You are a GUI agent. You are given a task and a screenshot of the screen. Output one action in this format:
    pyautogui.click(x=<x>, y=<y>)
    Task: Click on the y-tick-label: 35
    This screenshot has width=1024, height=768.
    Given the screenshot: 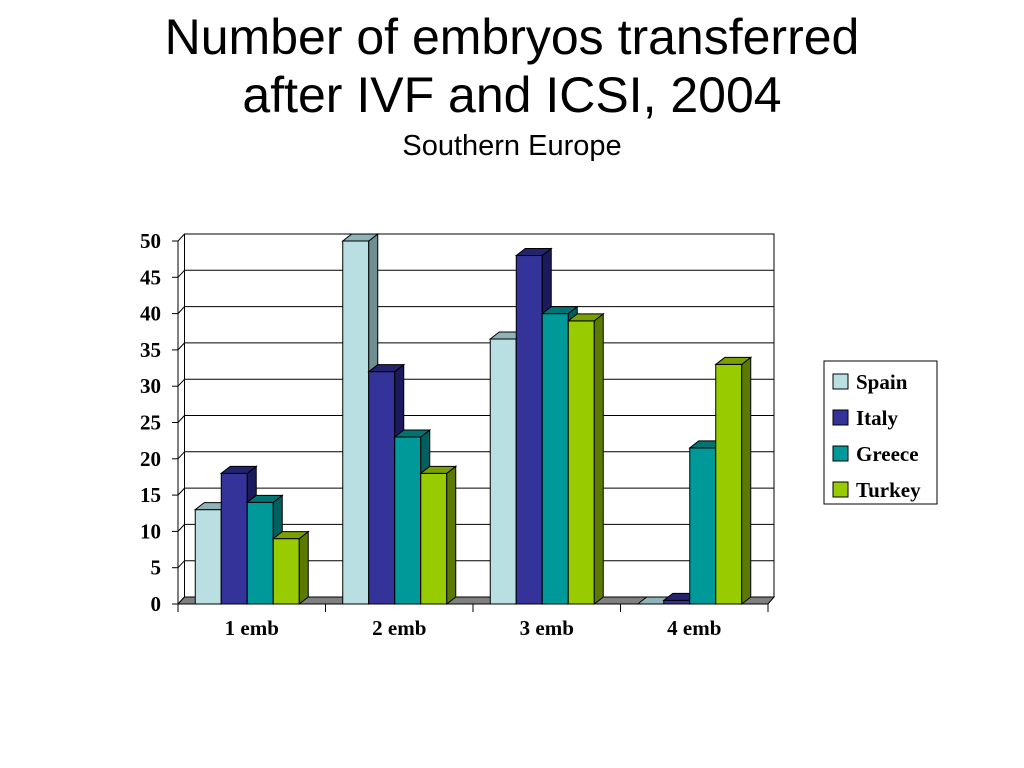 What is the action you would take?
    pyautogui.click(x=150, y=350)
    